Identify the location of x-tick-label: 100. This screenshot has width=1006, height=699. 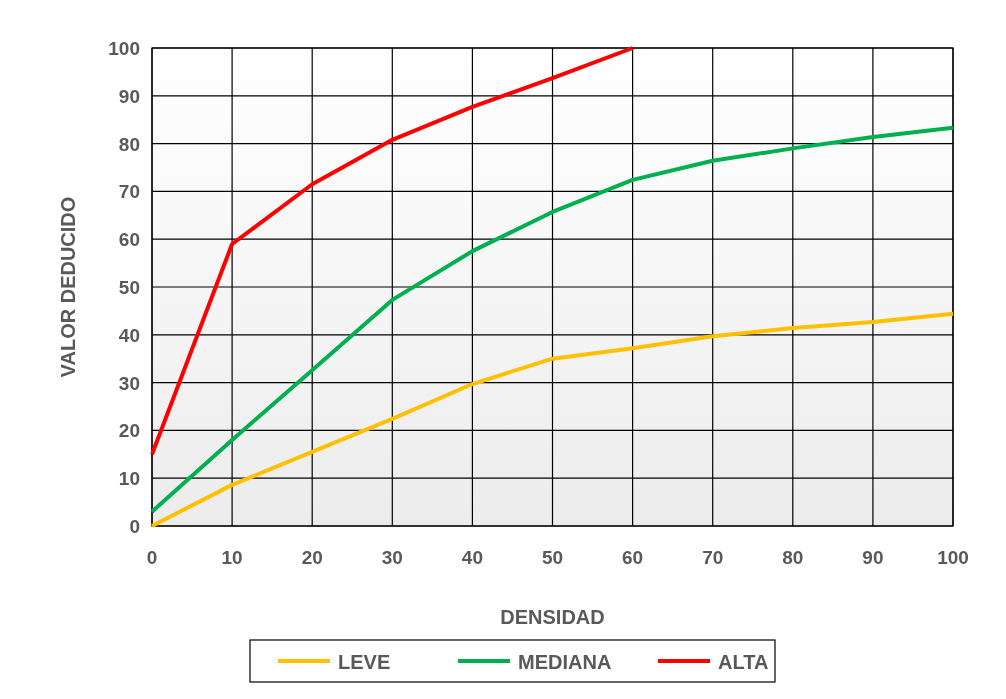
(953, 557).